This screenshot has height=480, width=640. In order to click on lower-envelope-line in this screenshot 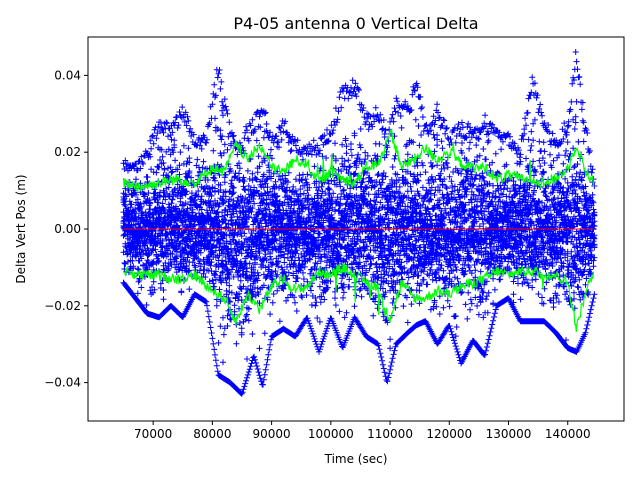, I will do `click(359, 297)`.